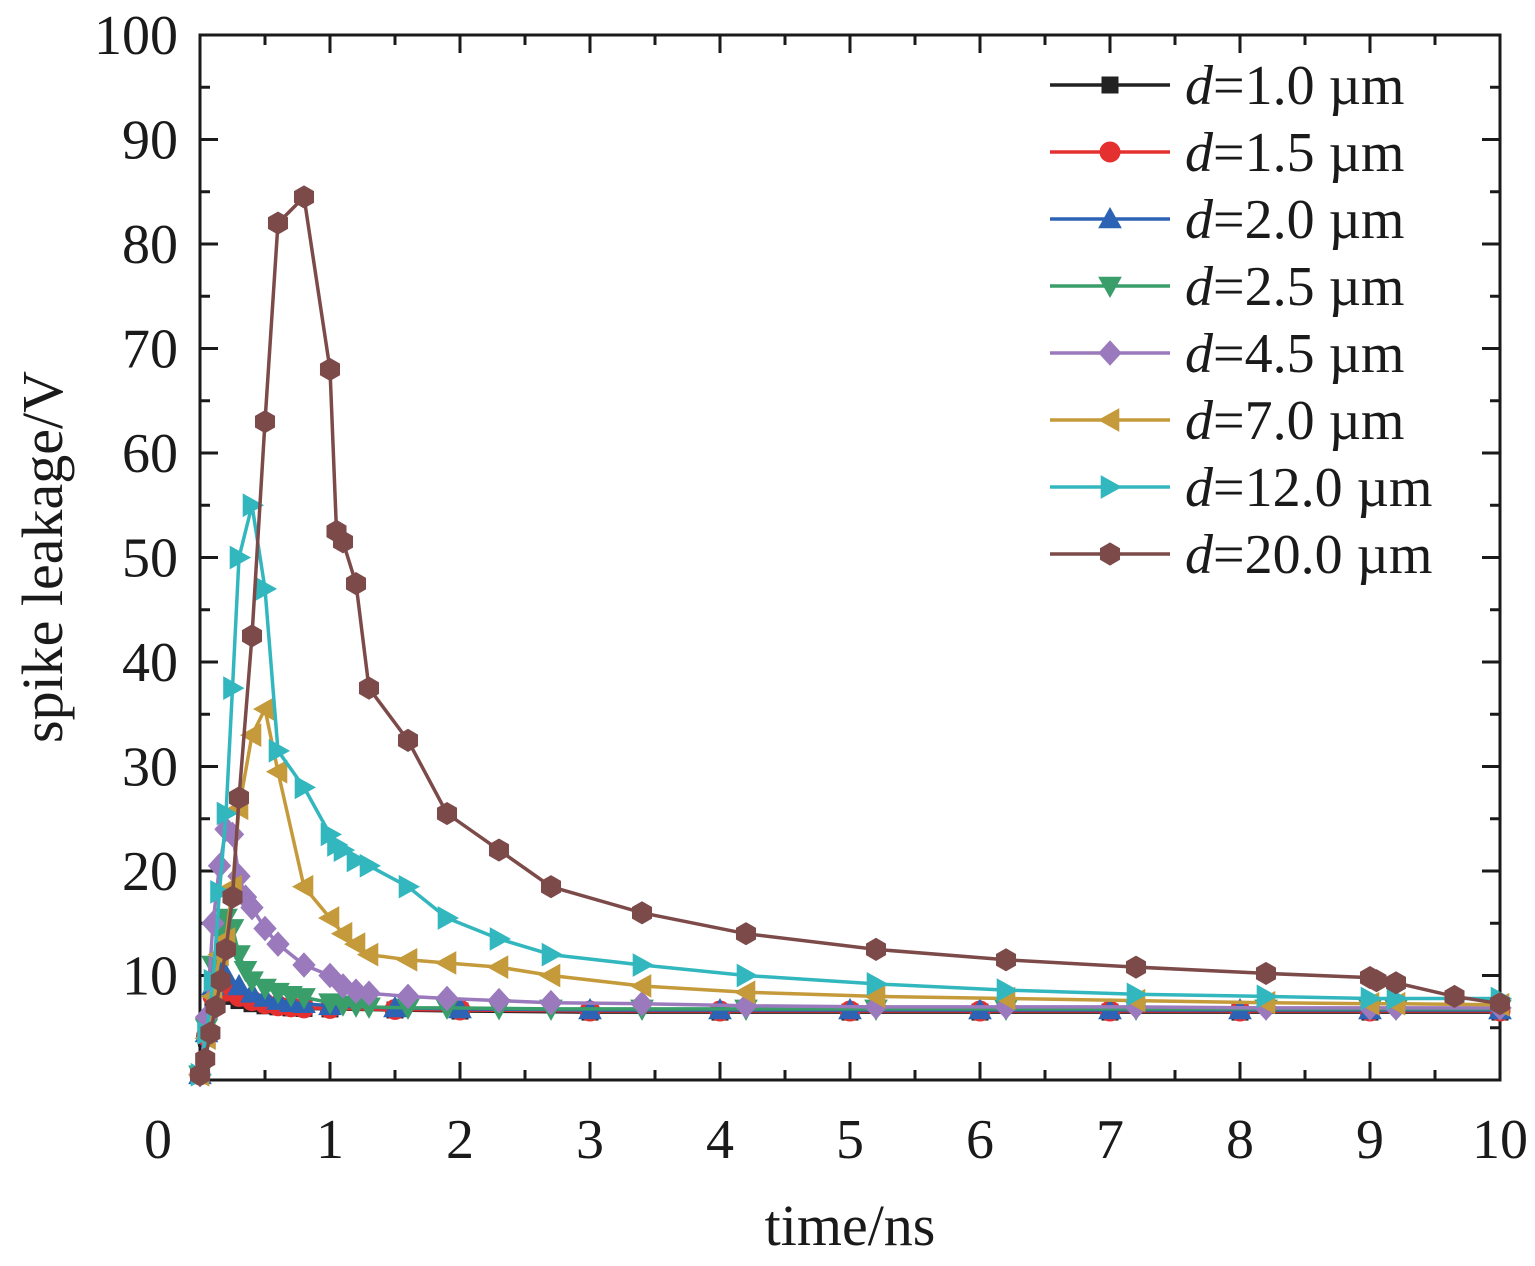 Image resolution: width=1535 pixels, height=1266 pixels. I want to click on y-tick-label: 80, so click(150, 245).